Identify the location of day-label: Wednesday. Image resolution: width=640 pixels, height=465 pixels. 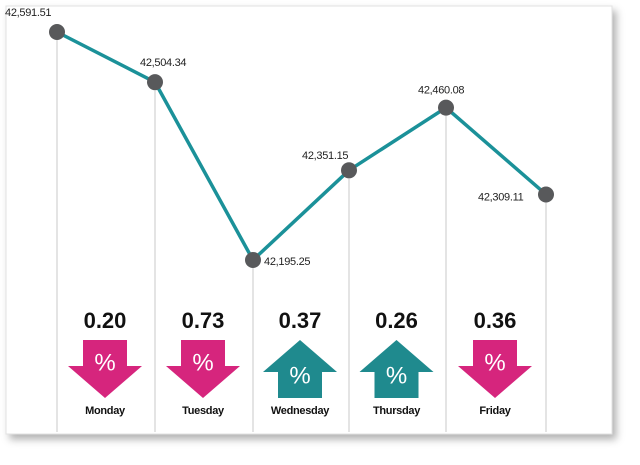
(300, 411).